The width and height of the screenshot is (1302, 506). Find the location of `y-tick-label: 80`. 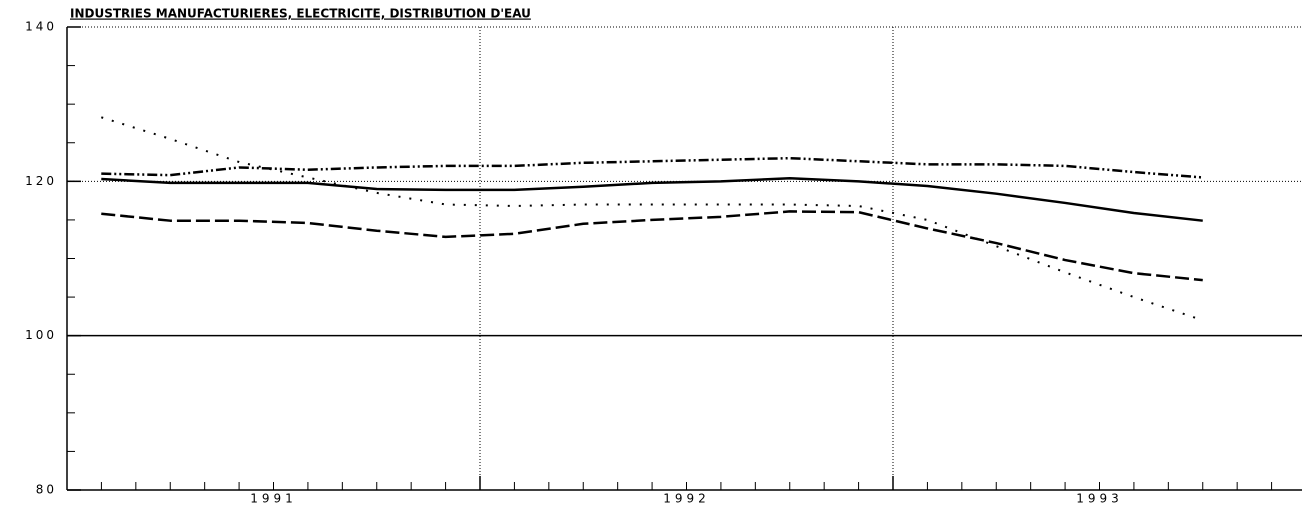

y-tick-label: 80 is located at coordinates (46, 490).